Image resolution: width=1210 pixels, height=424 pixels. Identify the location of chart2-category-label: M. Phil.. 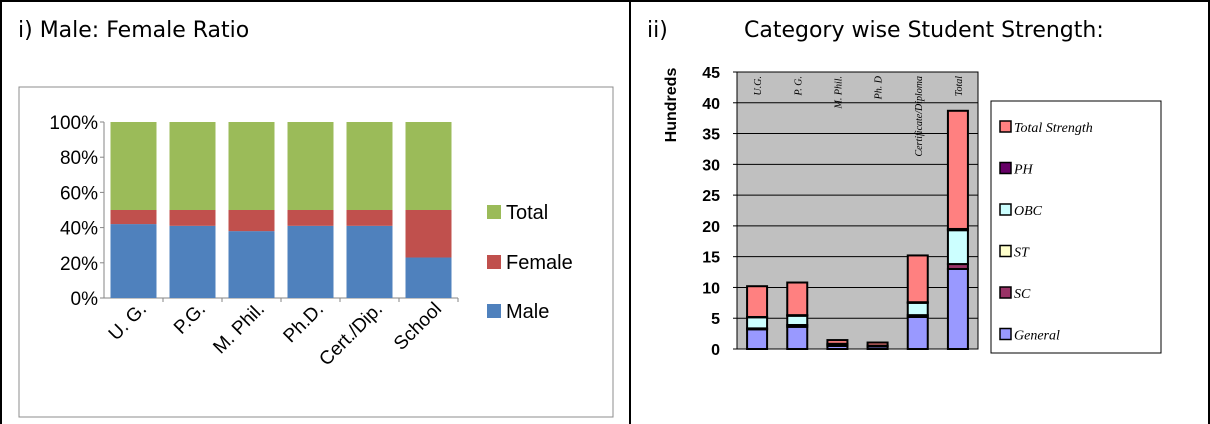
(838, 93).